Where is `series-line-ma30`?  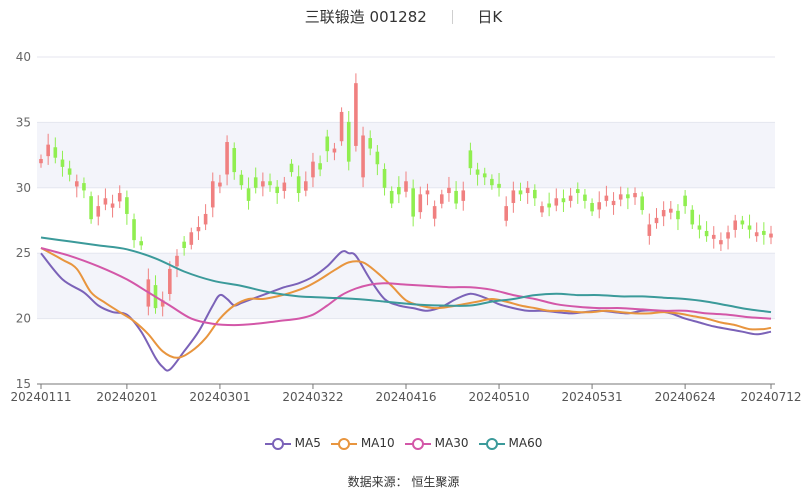
series-line-ma30 is located at coordinates (406, 287).